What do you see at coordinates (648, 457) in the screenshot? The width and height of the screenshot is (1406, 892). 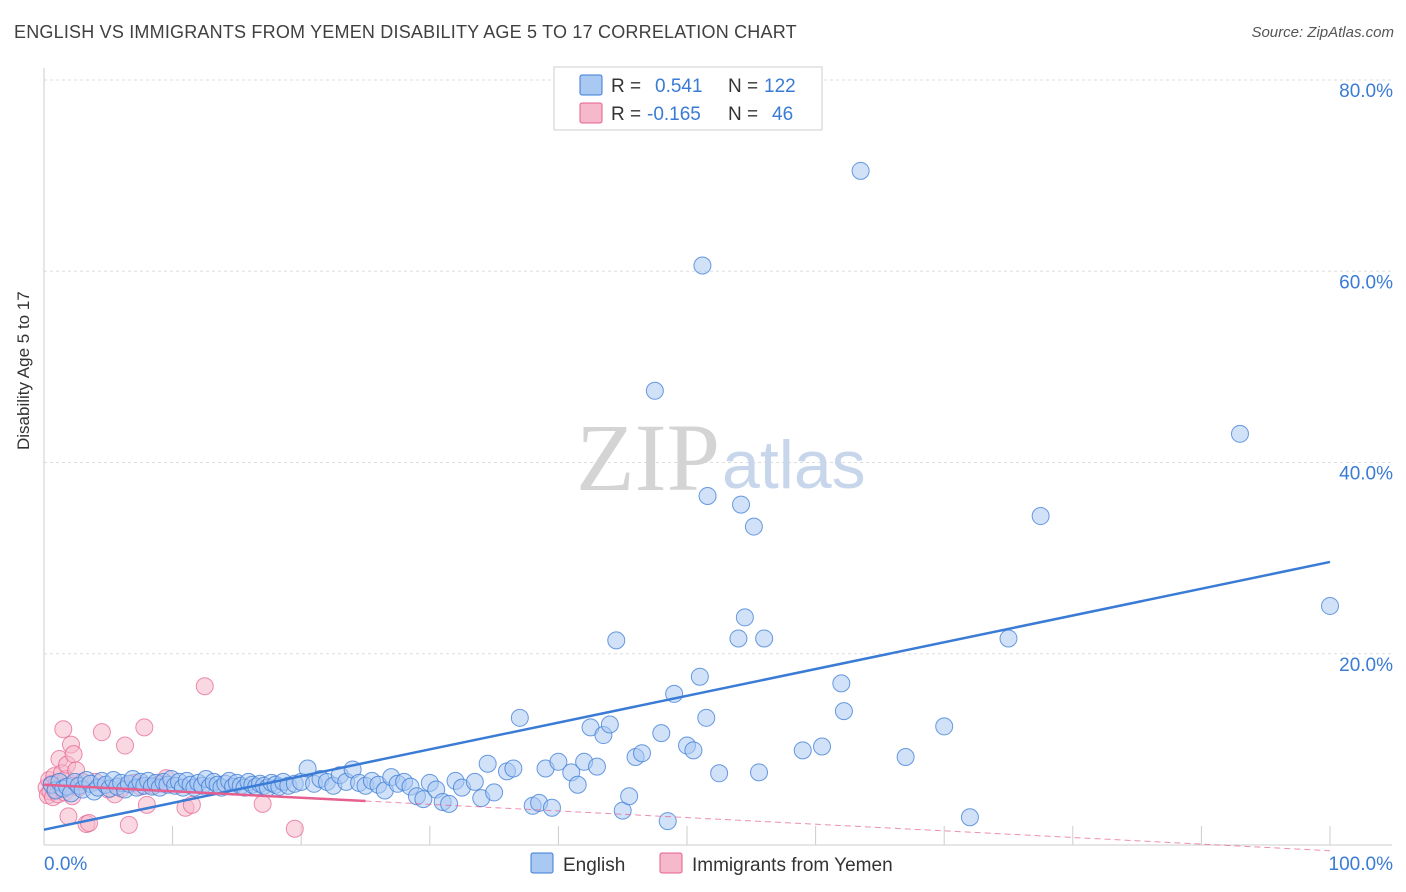 I see `watermark-zip: ZIP` at bounding box center [648, 457].